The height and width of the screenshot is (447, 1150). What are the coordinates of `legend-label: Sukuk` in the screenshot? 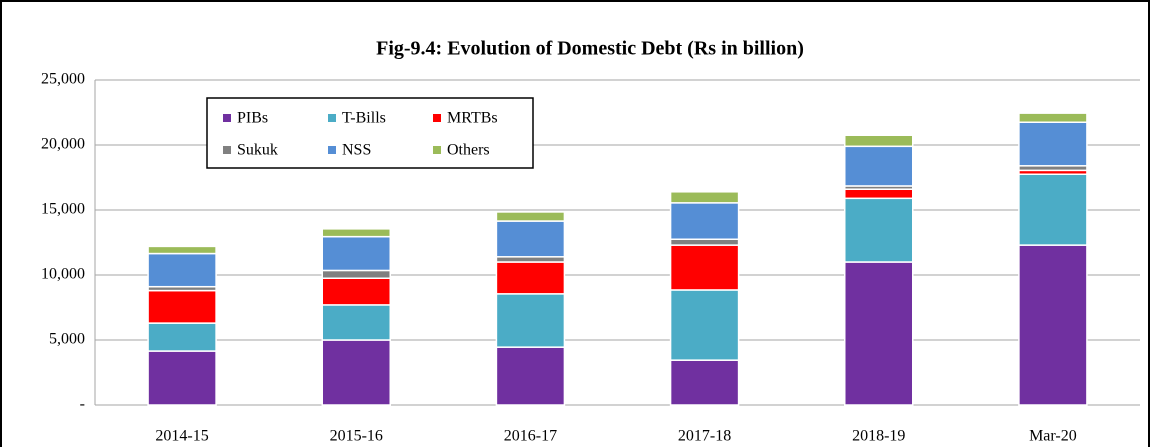 It's located at (257, 150).